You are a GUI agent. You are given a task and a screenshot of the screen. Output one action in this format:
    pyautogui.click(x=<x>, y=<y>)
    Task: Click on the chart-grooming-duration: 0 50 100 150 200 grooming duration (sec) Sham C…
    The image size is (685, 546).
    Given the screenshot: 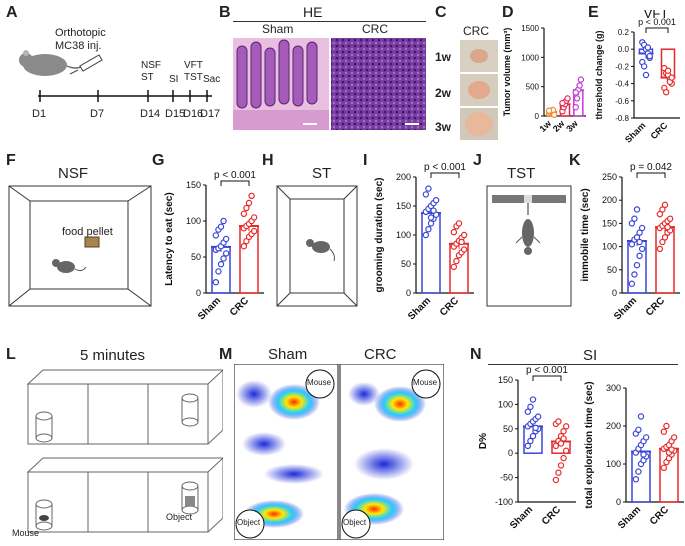 What is the action you would take?
    pyautogui.click(x=424, y=242)
    